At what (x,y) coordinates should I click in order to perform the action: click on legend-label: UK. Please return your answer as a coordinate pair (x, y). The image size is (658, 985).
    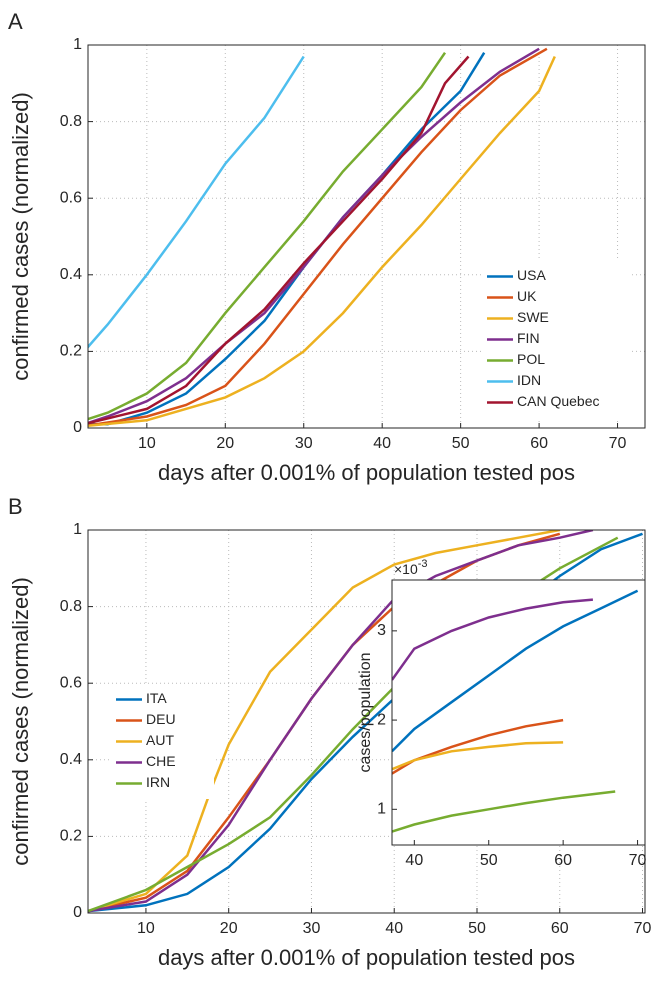
    Looking at the image, I should click on (527, 296).